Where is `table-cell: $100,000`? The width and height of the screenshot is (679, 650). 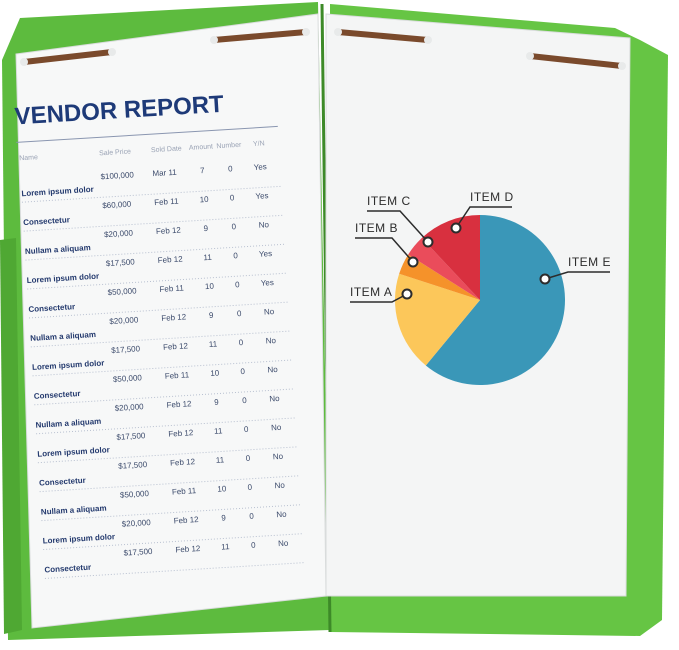
table-cell: $100,000 is located at coordinates (117, 175).